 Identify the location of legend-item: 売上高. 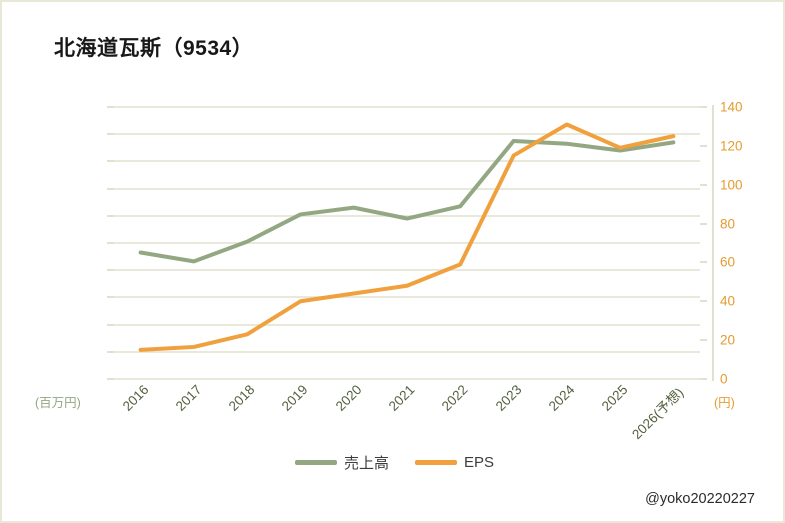
(341, 462).